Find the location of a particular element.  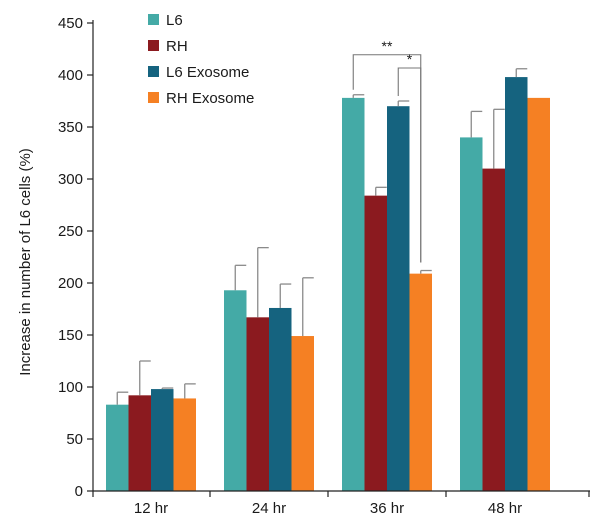

y-tick-label-150: 150 is located at coordinates (70, 335).